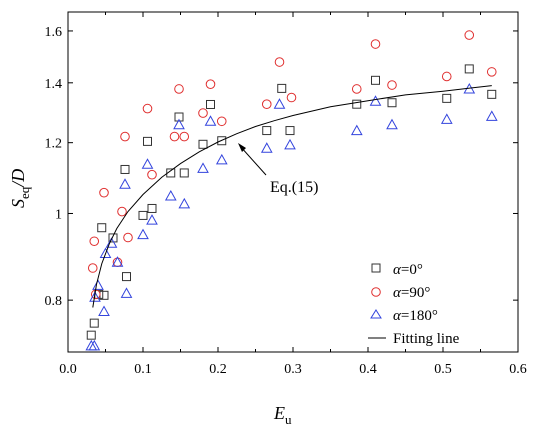  I want to click on legend-label-alpha-0-symbol: α, so click(397, 270).